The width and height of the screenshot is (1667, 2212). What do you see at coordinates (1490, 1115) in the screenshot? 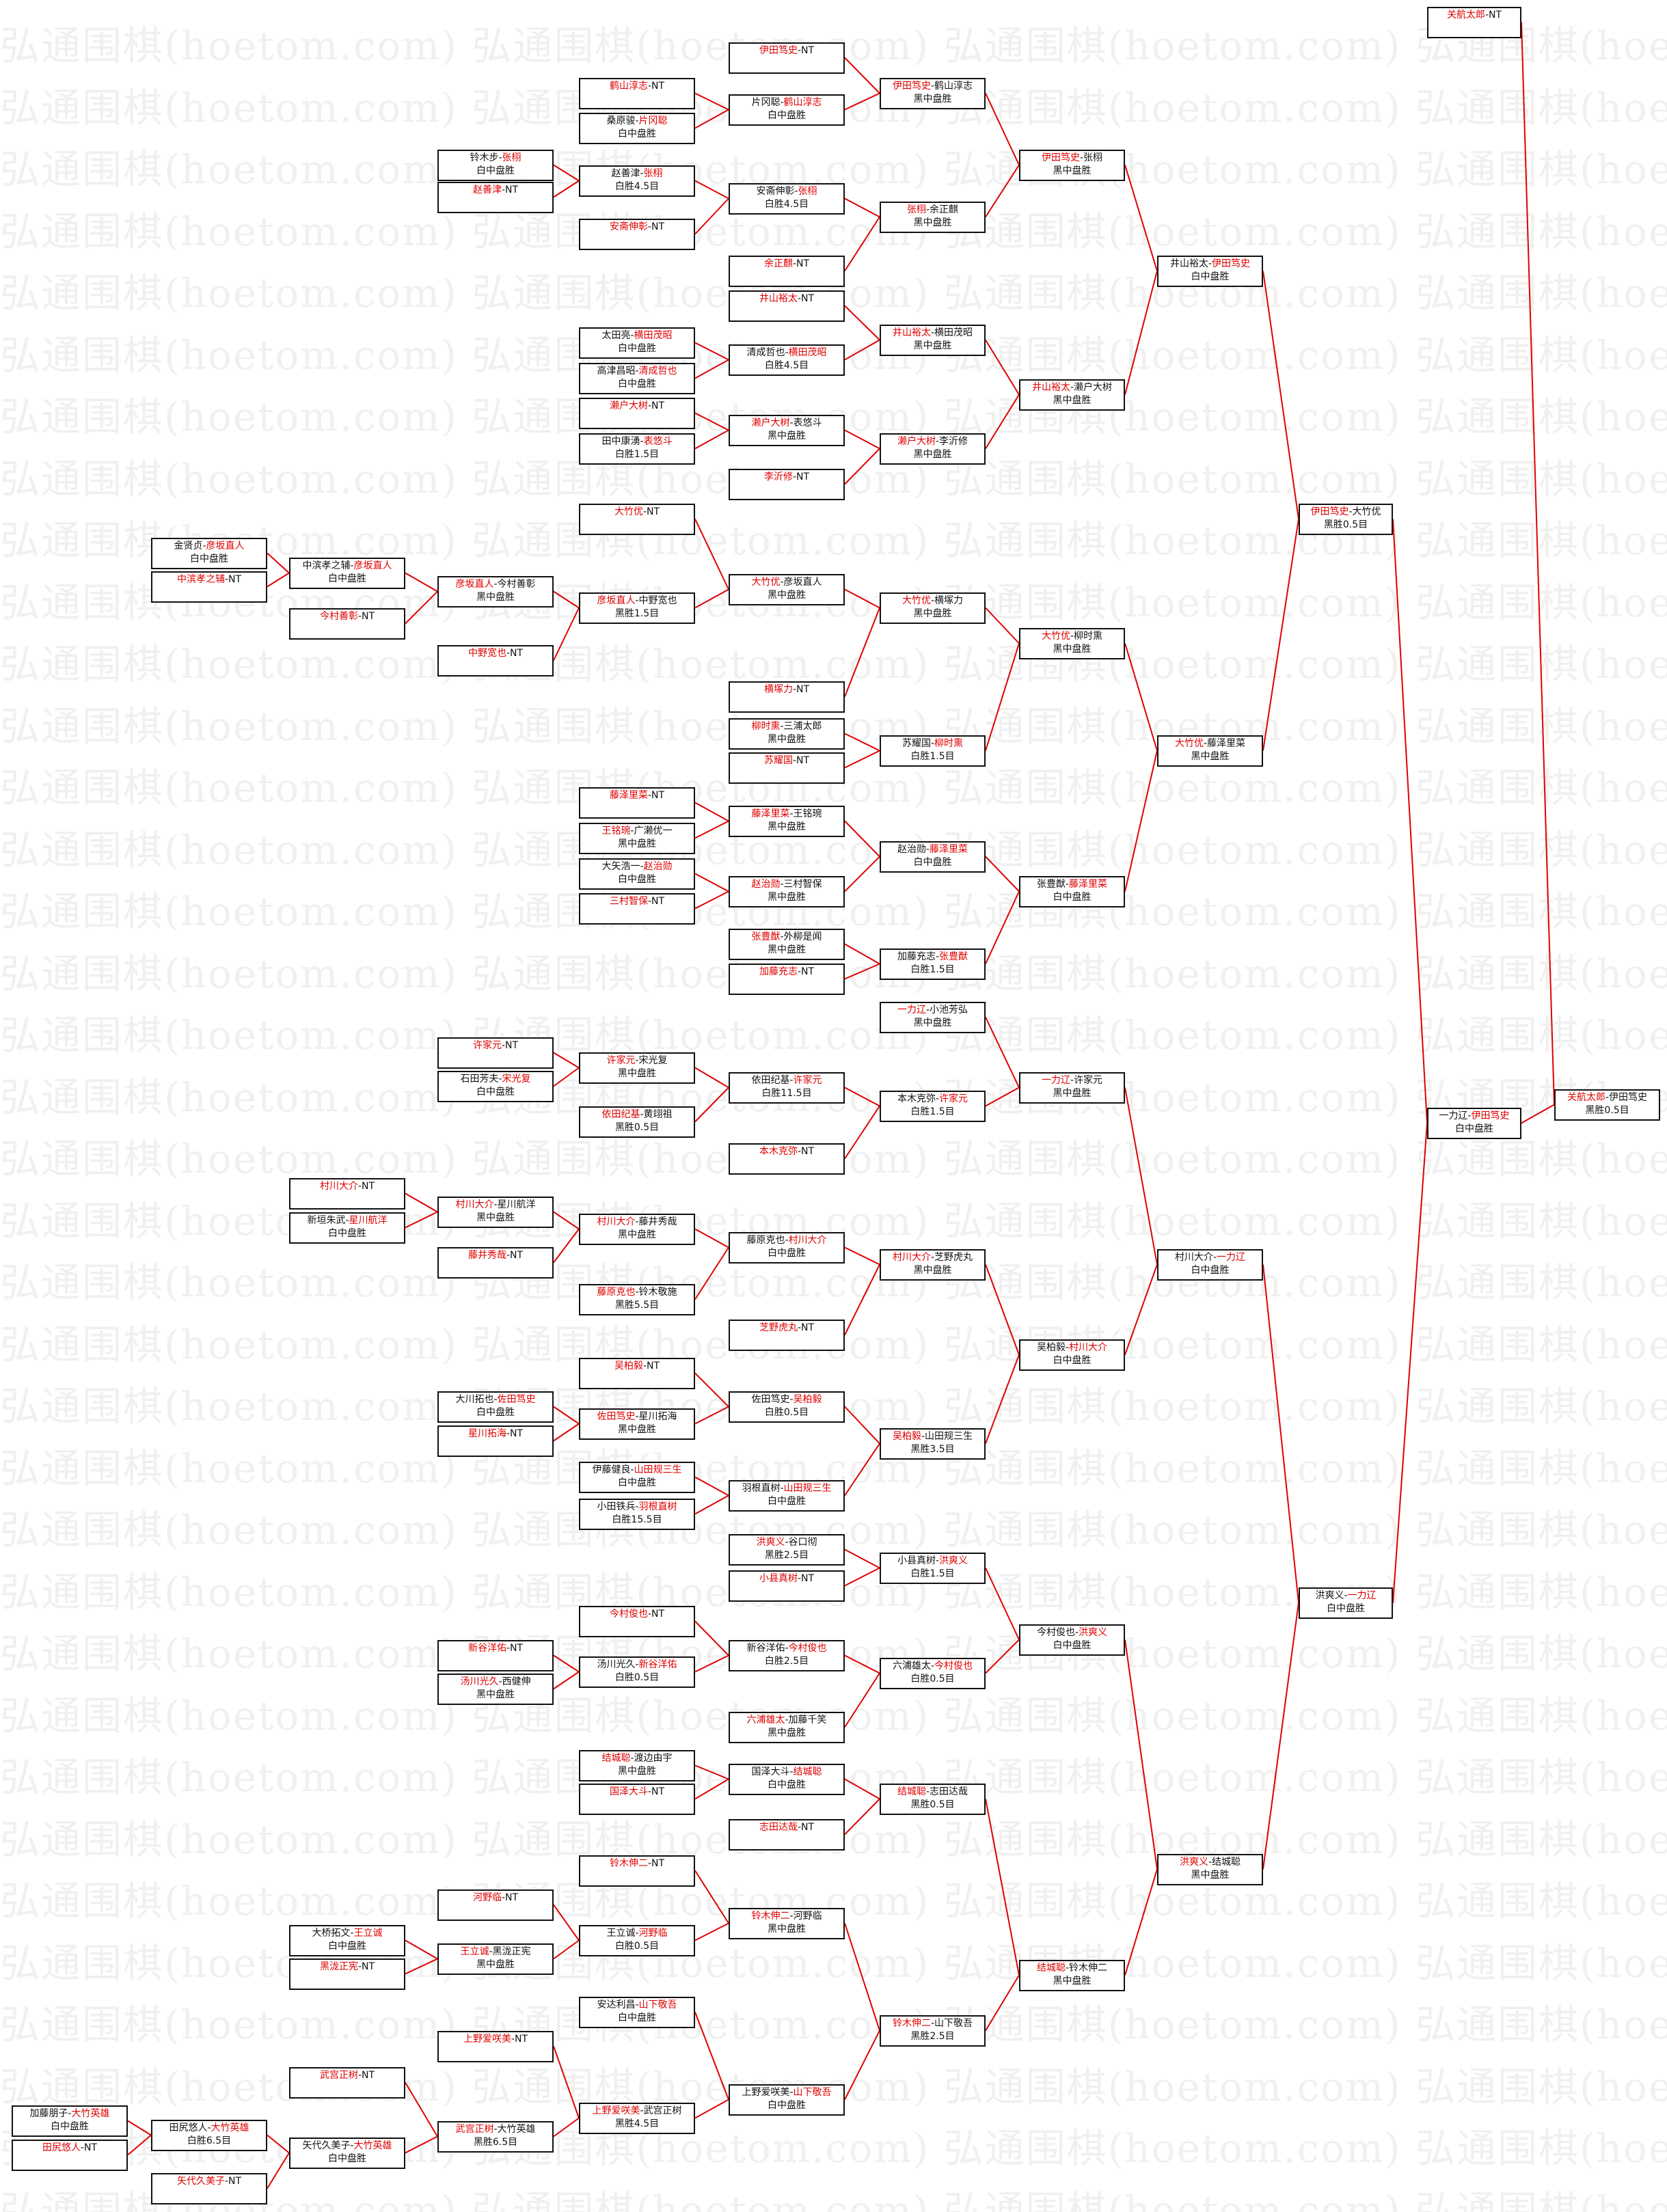
I see `winner-name: 伊田笃史` at bounding box center [1490, 1115].